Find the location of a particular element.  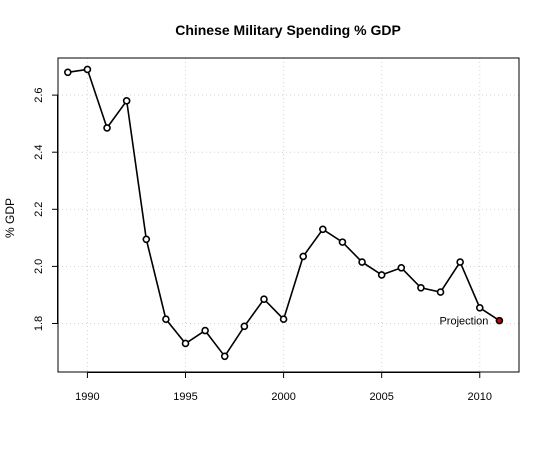

projection-point is located at coordinates (499, 320).